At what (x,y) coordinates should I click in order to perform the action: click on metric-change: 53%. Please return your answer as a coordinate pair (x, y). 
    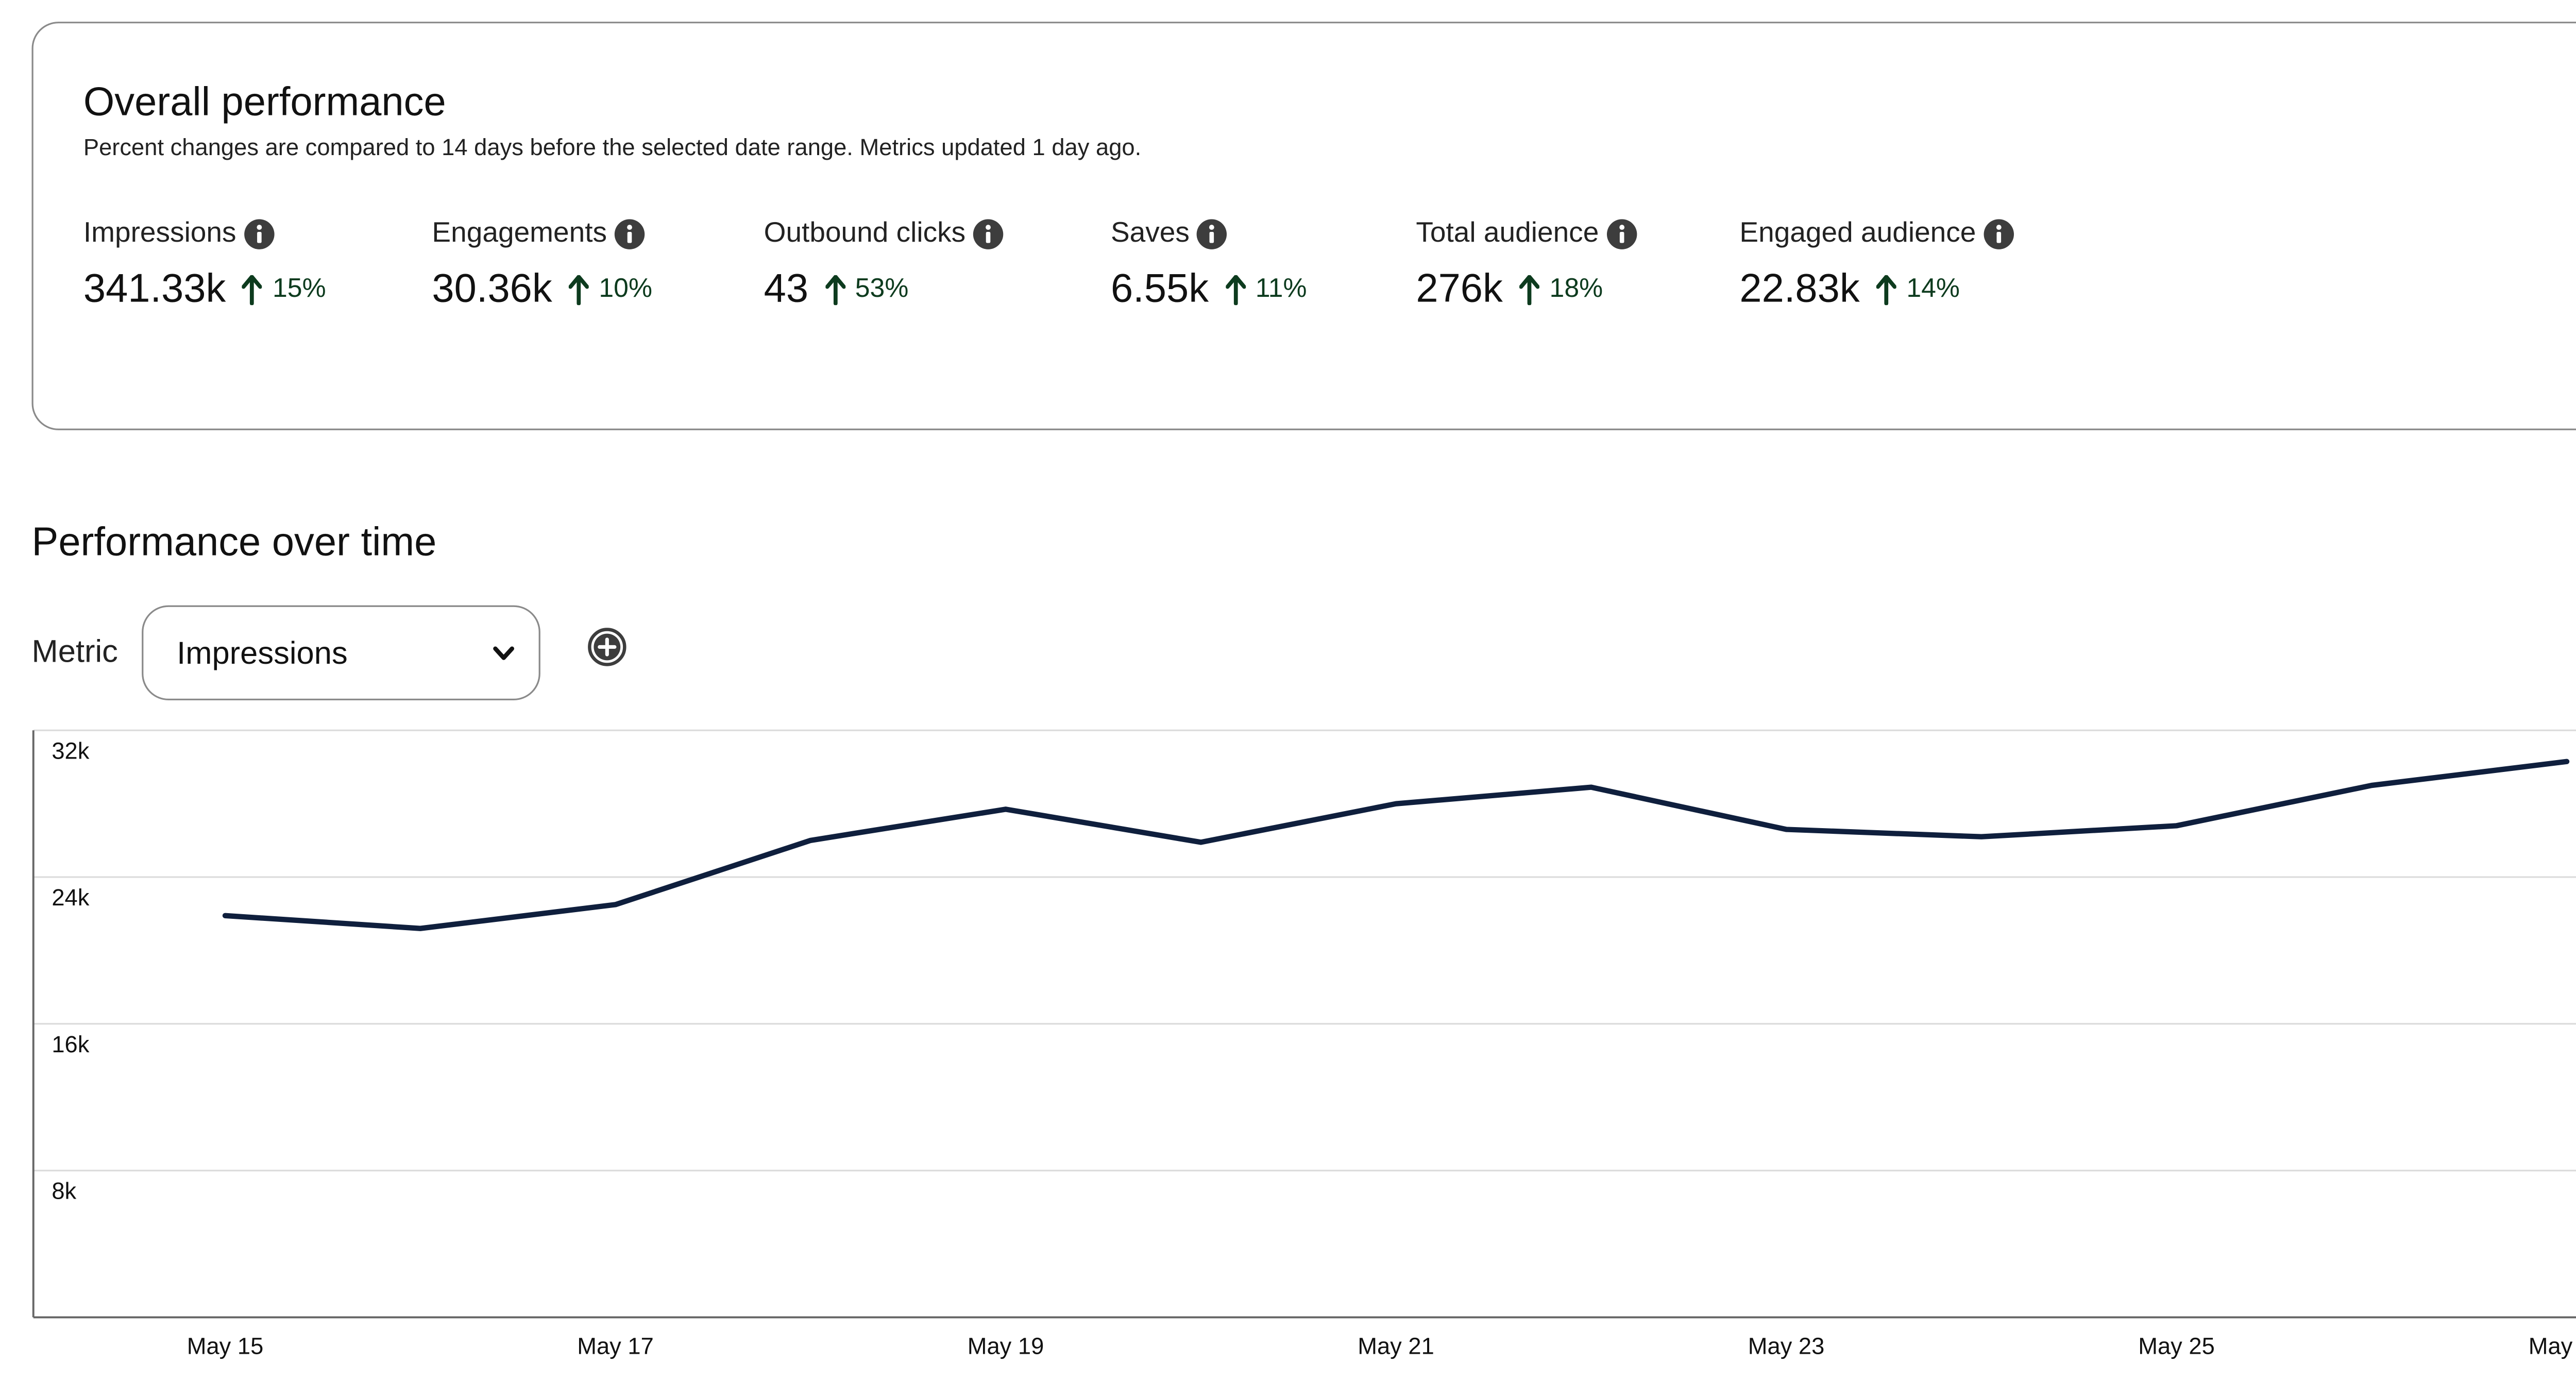
    Looking at the image, I should click on (882, 289).